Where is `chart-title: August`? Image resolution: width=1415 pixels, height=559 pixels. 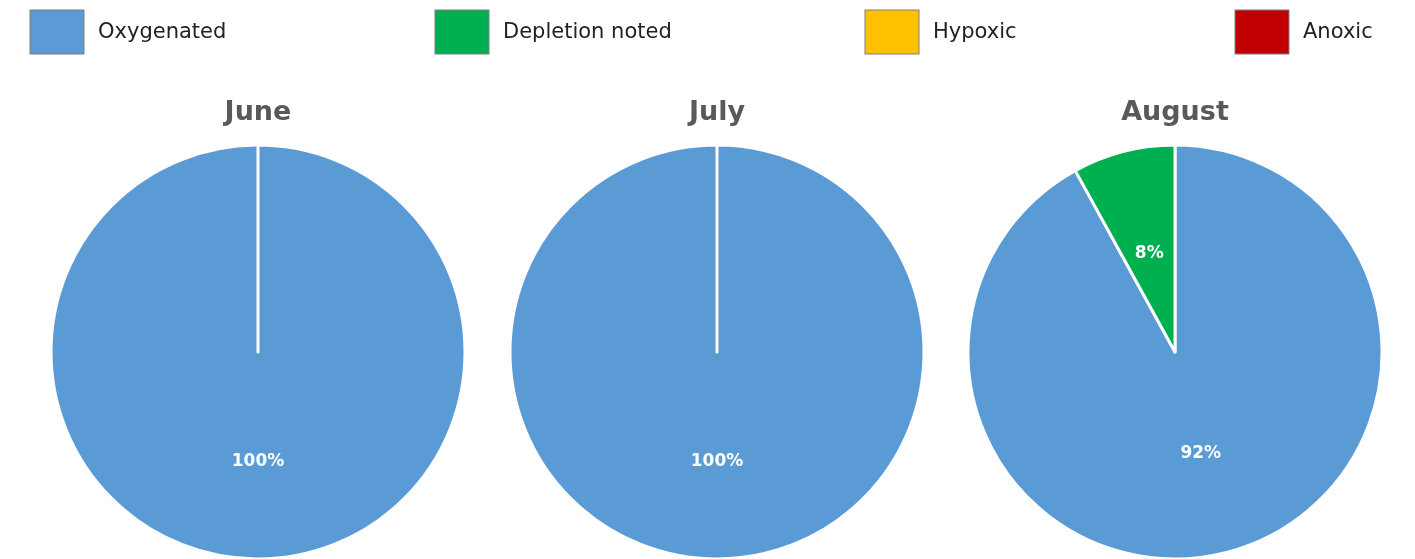 chart-title: August is located at coordinates (1175, 110).